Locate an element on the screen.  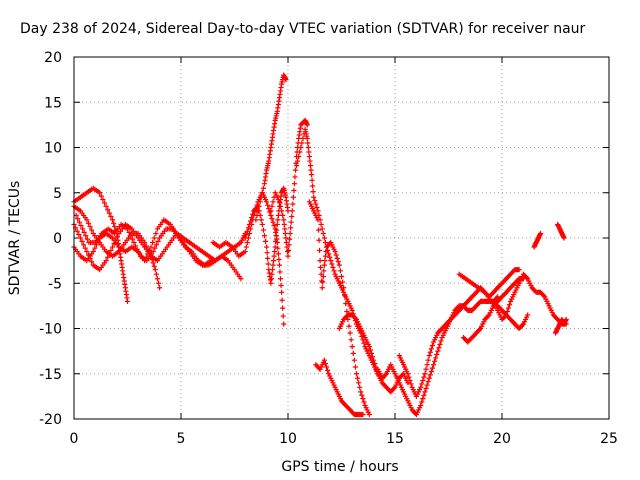
y-tick-label: 20 is located at coordinates (53, 58).